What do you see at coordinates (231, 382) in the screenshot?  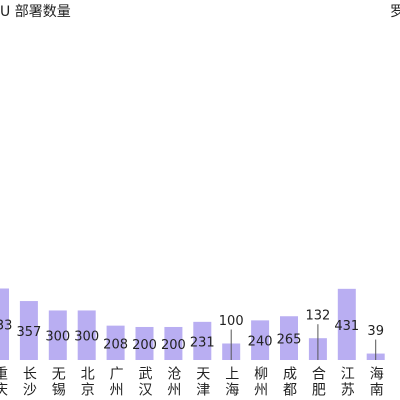 I see `x-tick-label: 上海` at bounding box center [231, 382].